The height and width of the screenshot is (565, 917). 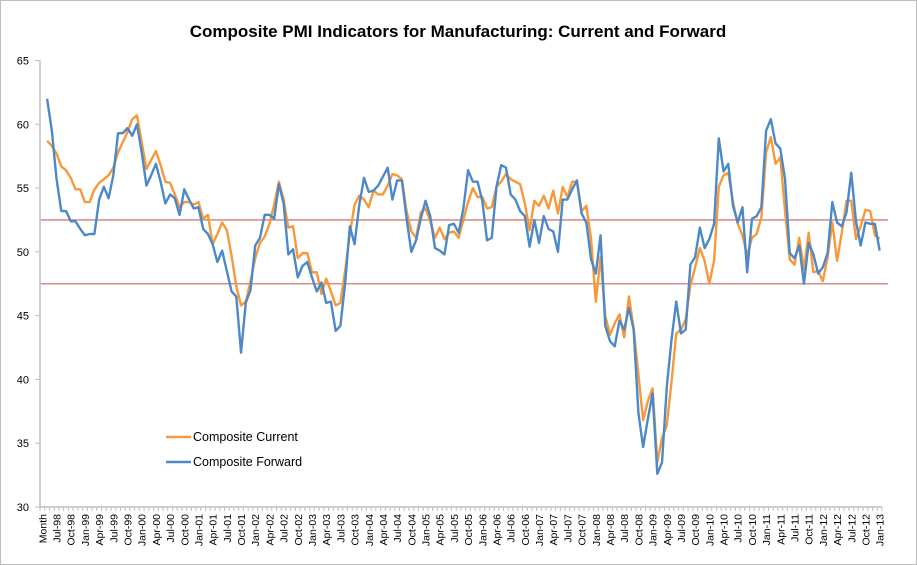 What do you see at coordinates (597, 530) in the screenshot?
I see `x-tick-label: Jan-08` at bounding box center [597, 530].